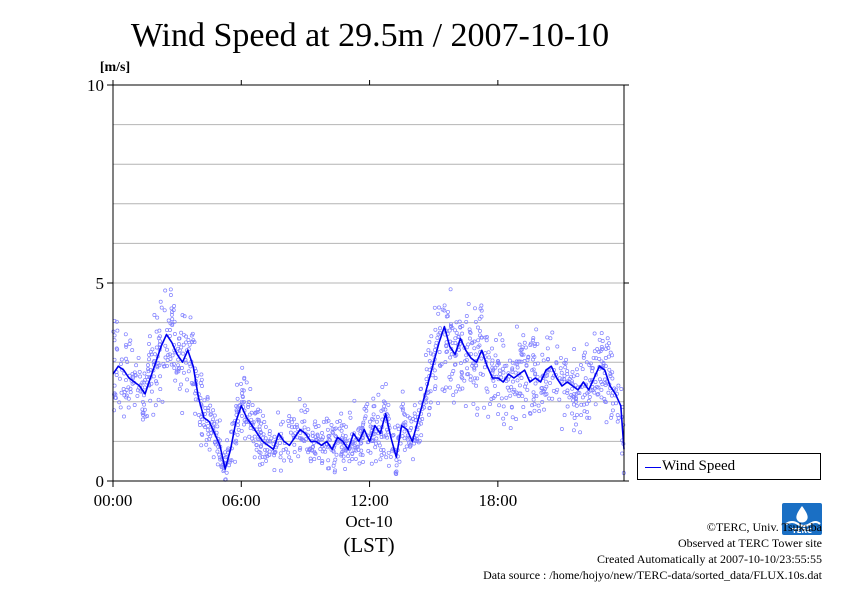 The width and height of the screenshot is (842, 595). Describe the element at coordinates (764, 527) in the screenshot. I see `credit-copyright: ©TERC, Univ. Tsukuba` at that location.